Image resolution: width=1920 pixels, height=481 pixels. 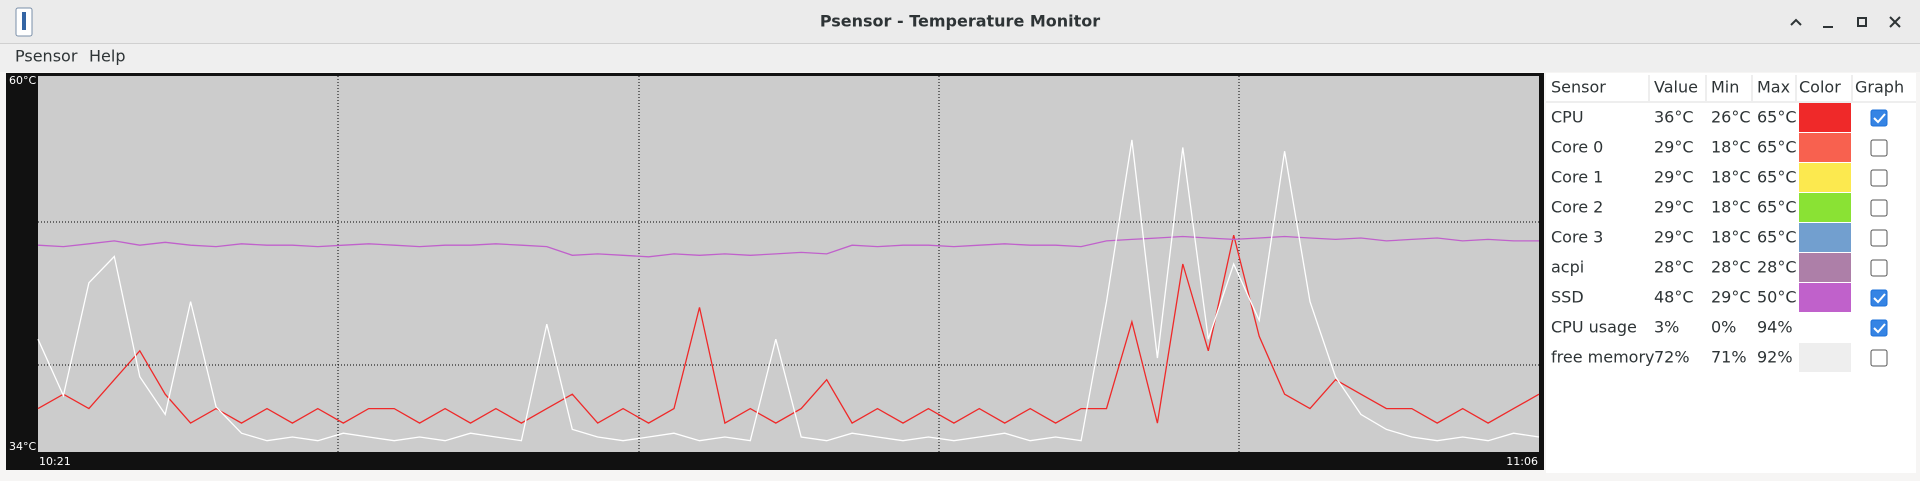 I want to click on table-cell: Core 2, so click(x=1577, y=207).